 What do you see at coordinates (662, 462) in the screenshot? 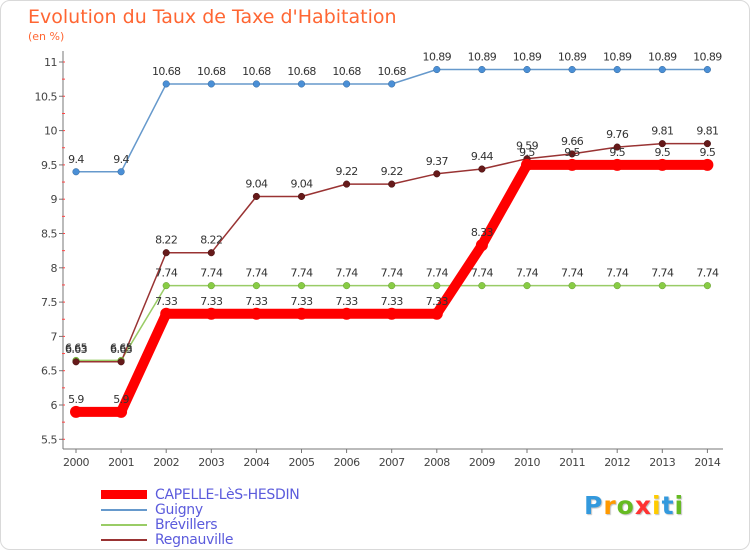
I see `x-tick-label: 2013` at bounding box center [662, 462].